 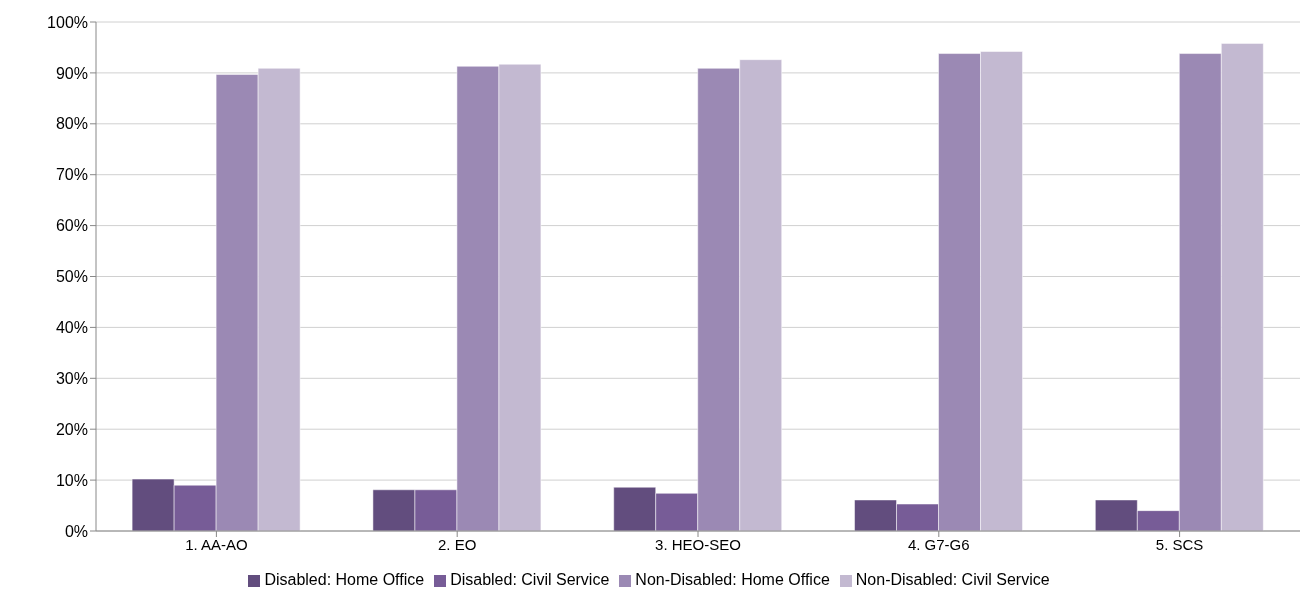 I want to click on x-tick-label: 5. SCS, so click(x=1179, y=544).